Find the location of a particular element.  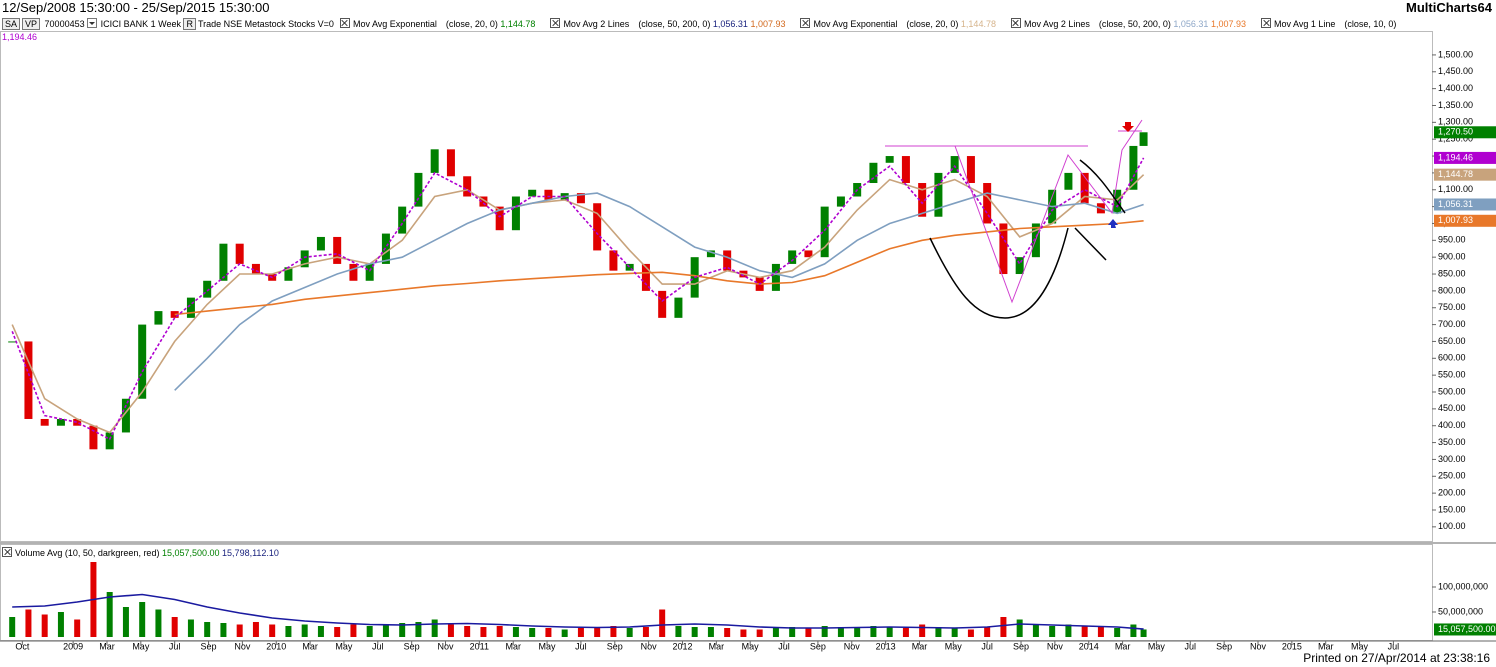

y-tick-label: 150.00 is located at coordinates (1452, 509).